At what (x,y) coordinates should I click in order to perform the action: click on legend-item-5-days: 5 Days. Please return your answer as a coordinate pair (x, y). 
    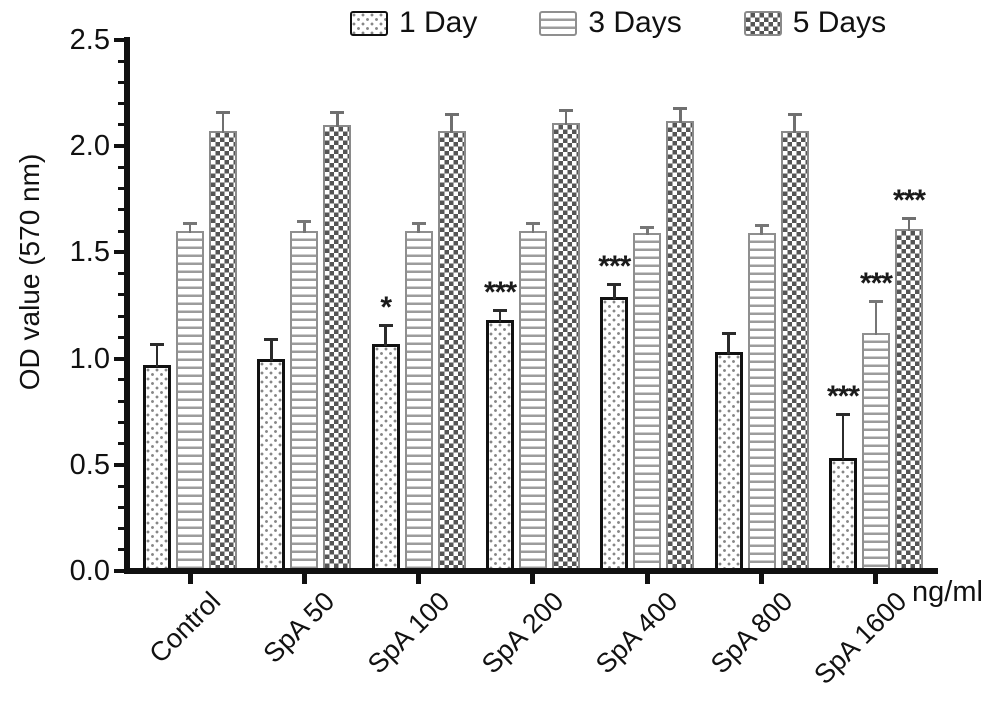
    Looking at the image, I should click on (814, 23).